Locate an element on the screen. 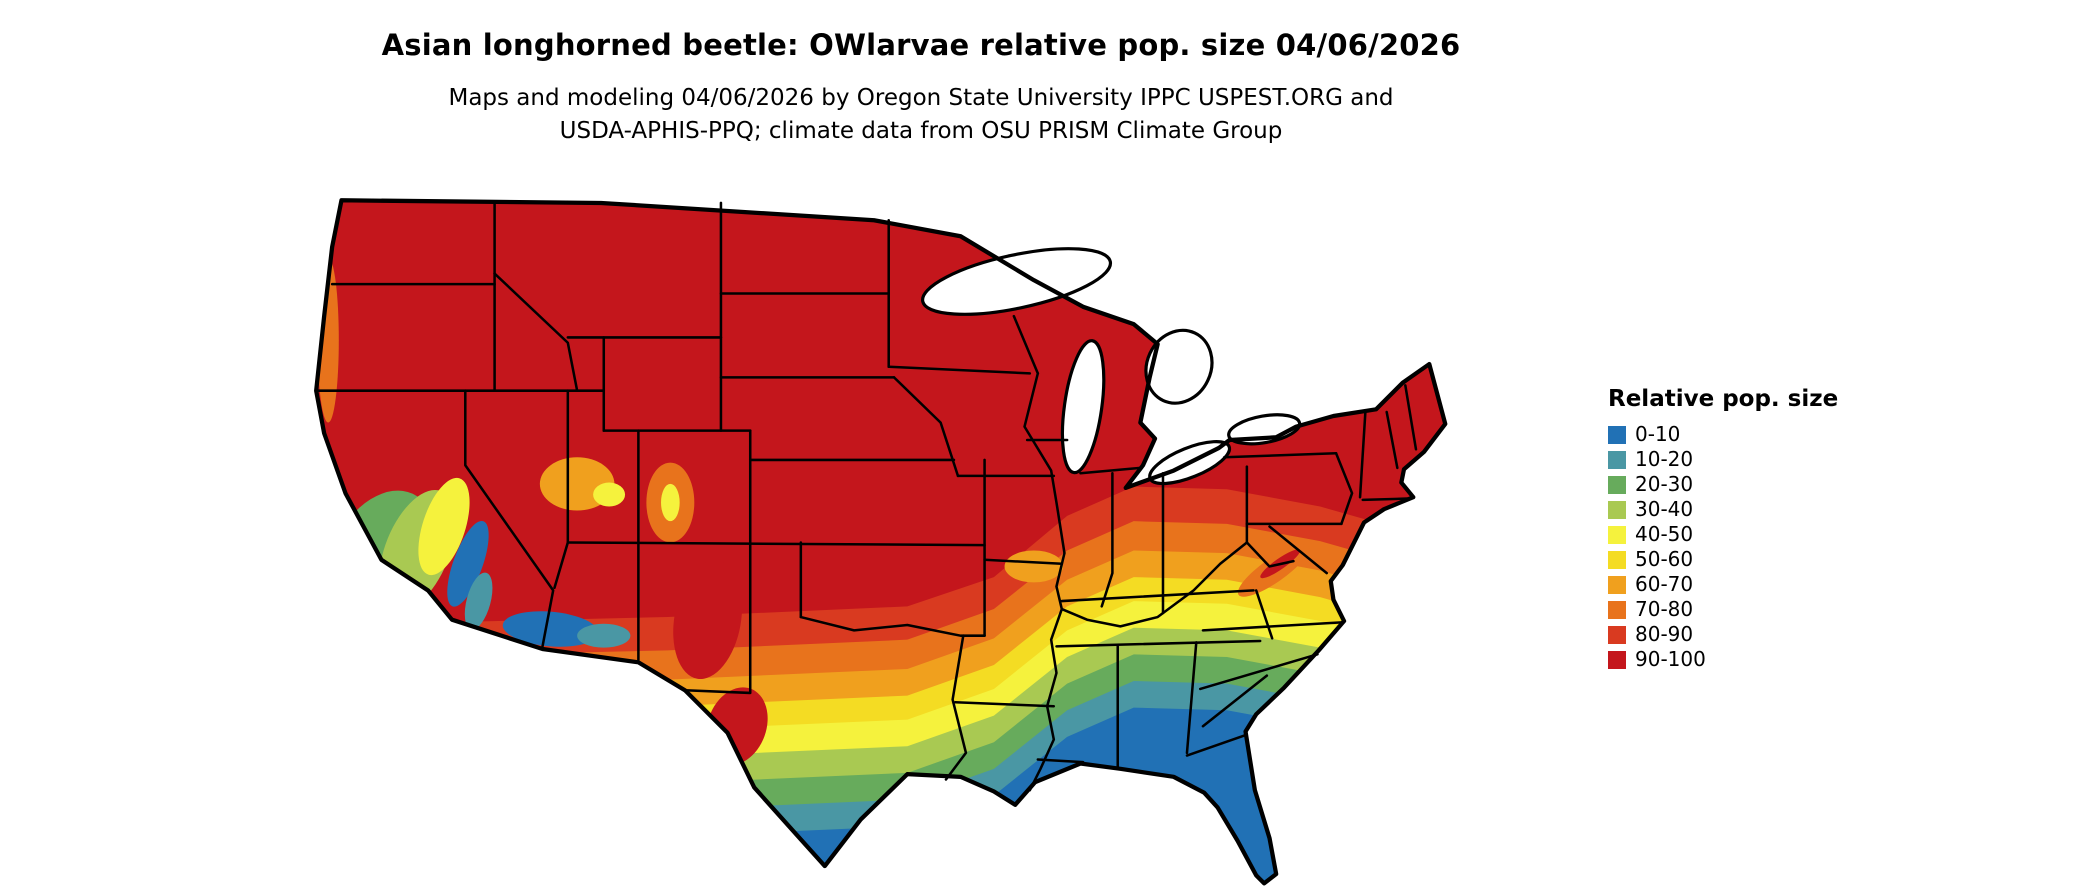  legend-item: 20-30 is located at coordinates (1723, 484).